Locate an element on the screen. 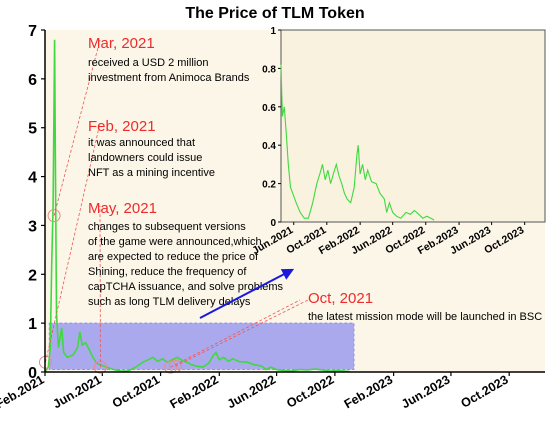  x-tick-label: Oct.2023 is located at coordinates (485, 391).